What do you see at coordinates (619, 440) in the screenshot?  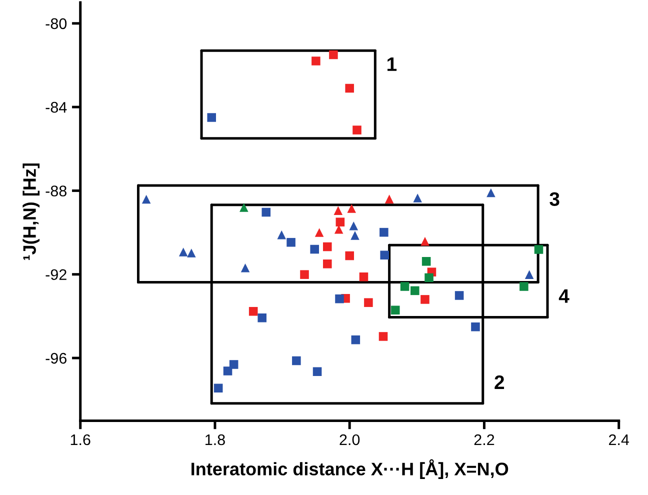 I see `x-tick-label: 2.4` at bounding box center [619, 440].